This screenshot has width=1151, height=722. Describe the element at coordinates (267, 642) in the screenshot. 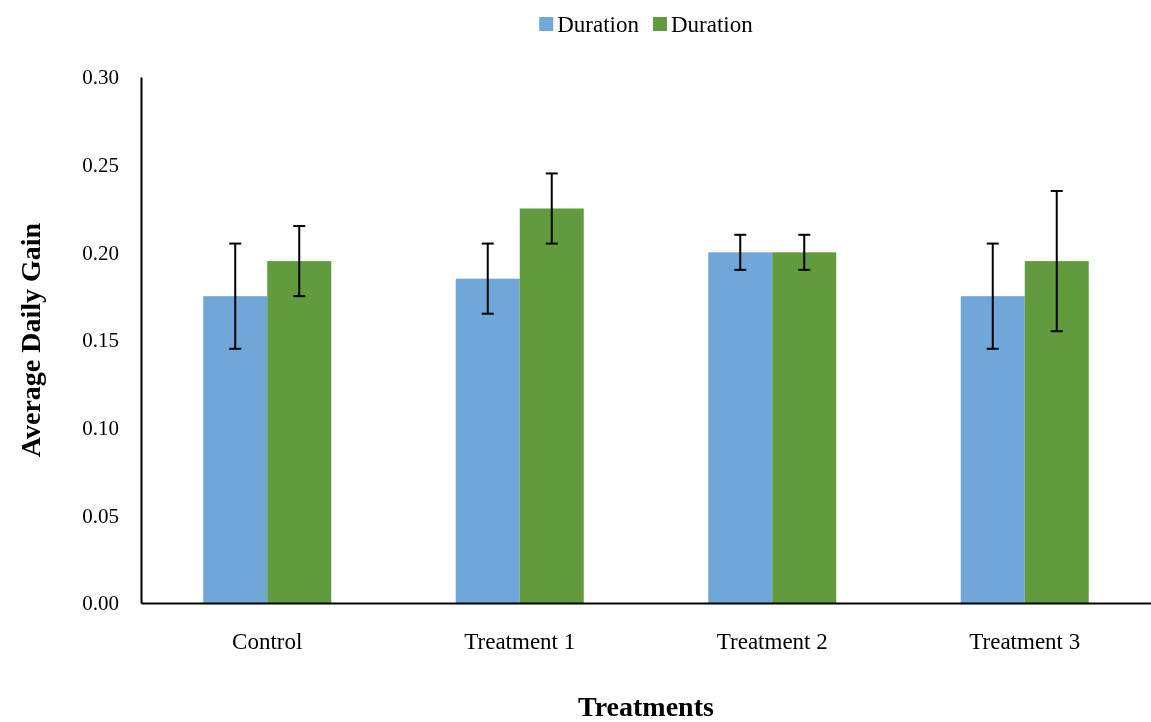

I see `x-tick-label: Control` at that location.